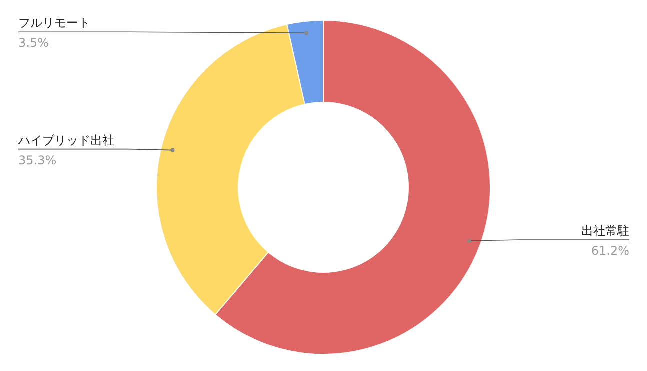  Describe the element at coordinates (37, 160) in the screenshot. I see `data-label: 35.3%` at that location.